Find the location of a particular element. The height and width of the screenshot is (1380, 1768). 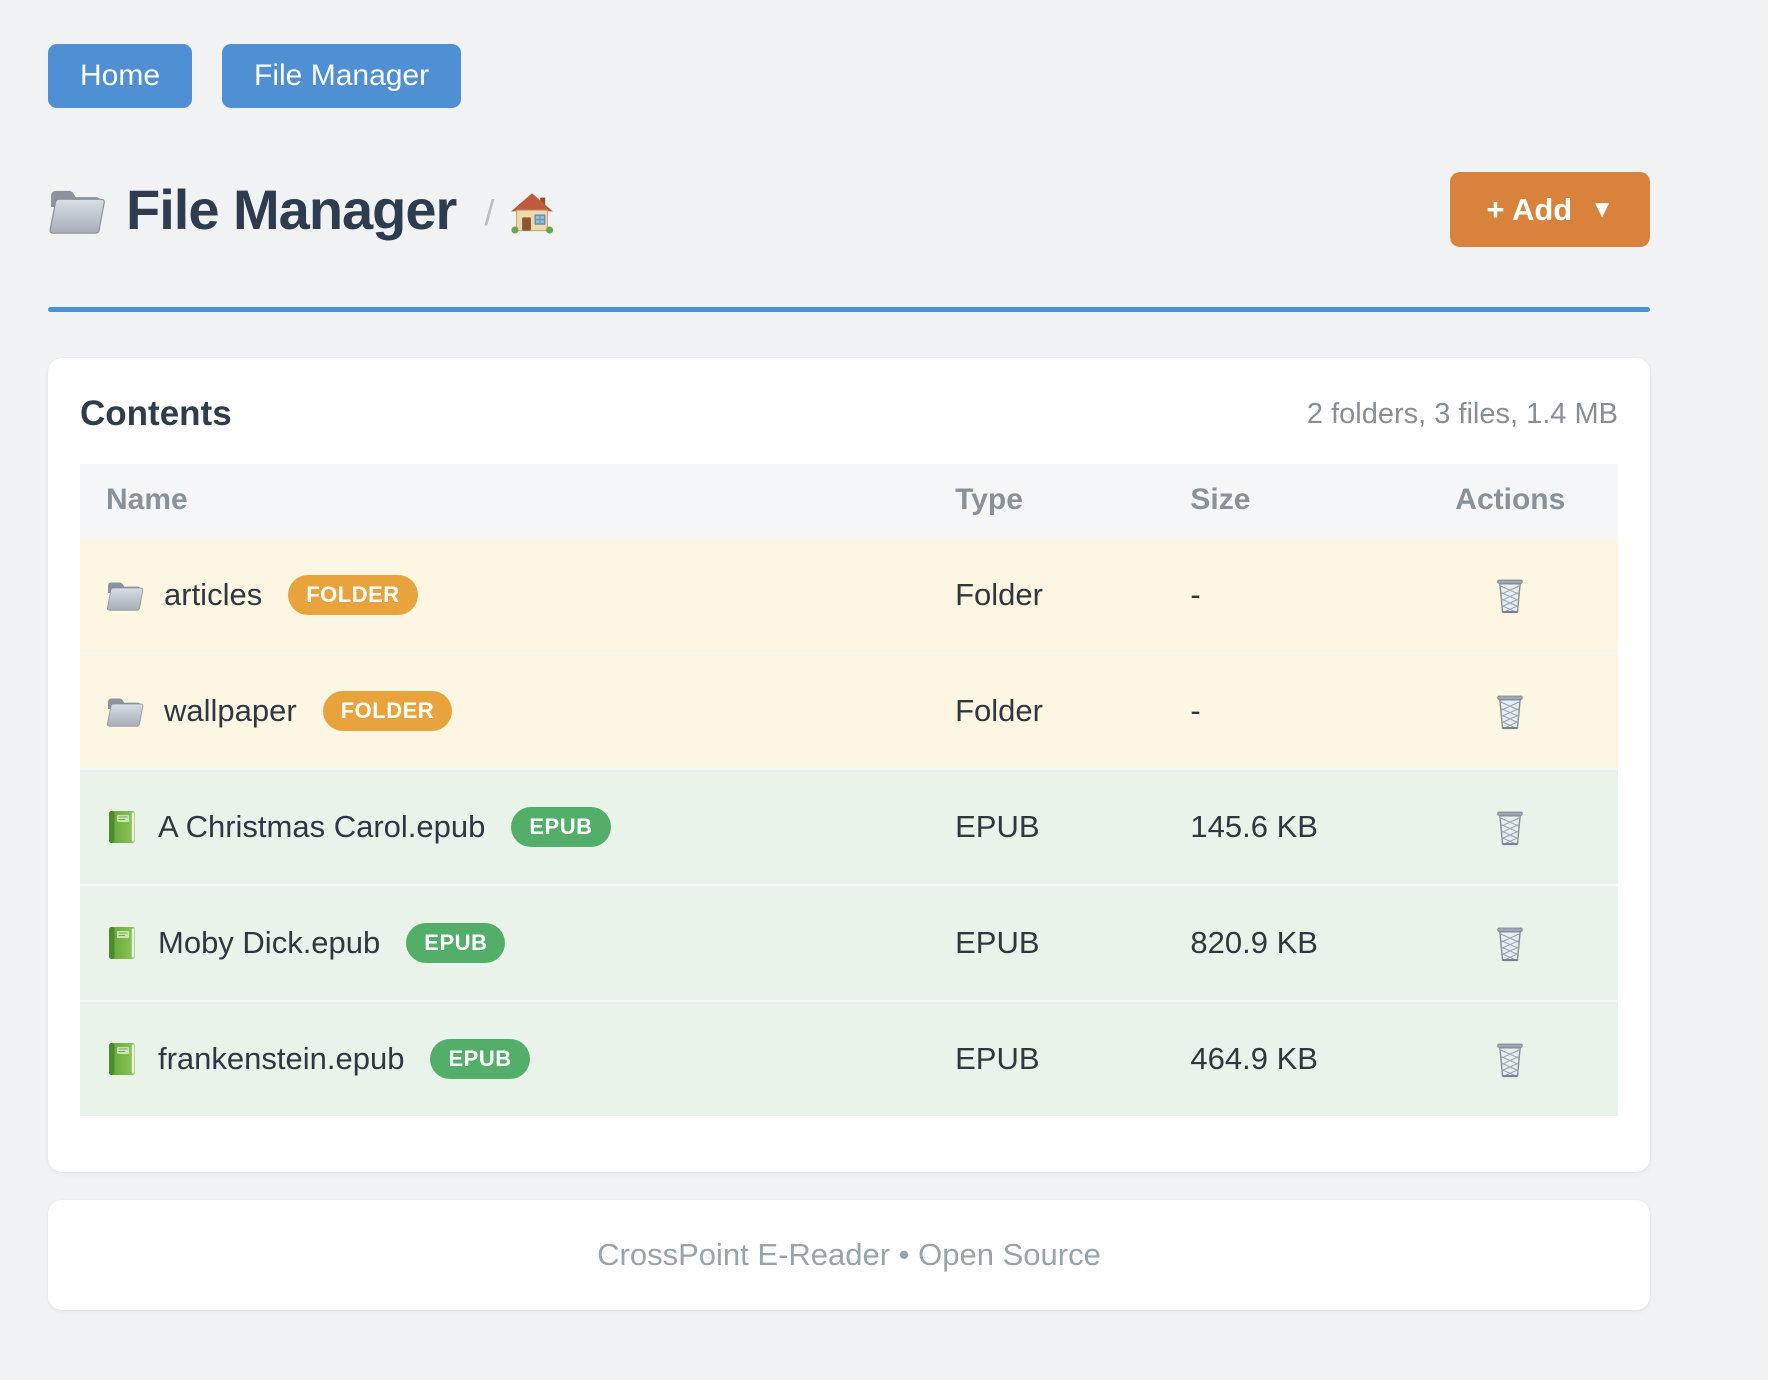

file-name: wallpaper is located at coordinates (230, 710).